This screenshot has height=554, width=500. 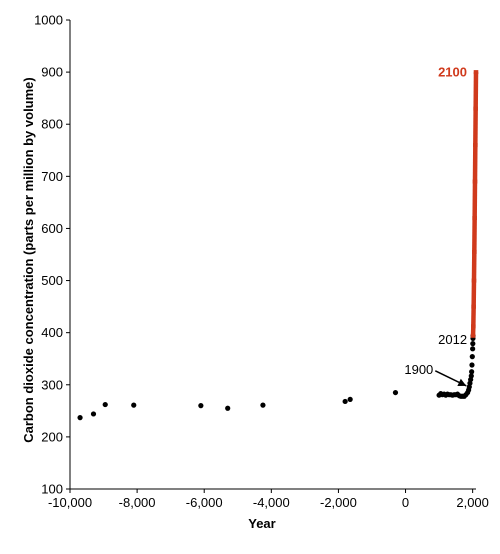 What do you see at coordinates (271, 502) in the screenshot?
I see `x-tick-label: -4,000` at bounding box center [271, 502].